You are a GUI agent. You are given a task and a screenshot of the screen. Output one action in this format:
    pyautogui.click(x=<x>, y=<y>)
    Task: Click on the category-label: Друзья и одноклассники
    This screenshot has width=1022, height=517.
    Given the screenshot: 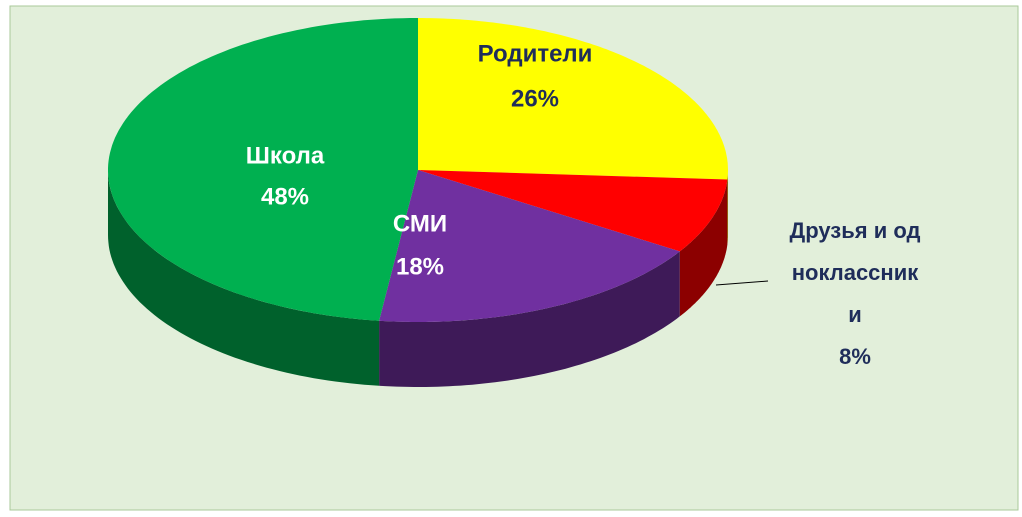 What is the action you would take?
    pyautogui.click(x=855, y=272)
    